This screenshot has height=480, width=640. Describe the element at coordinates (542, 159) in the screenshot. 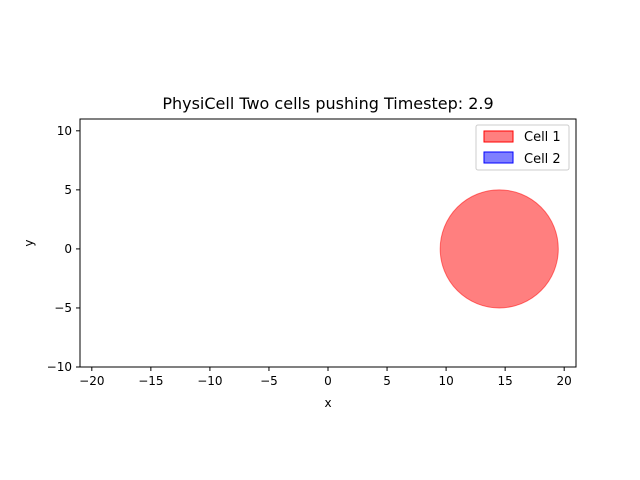

I see `legend-label-cell-2: Cell 2` at that location.